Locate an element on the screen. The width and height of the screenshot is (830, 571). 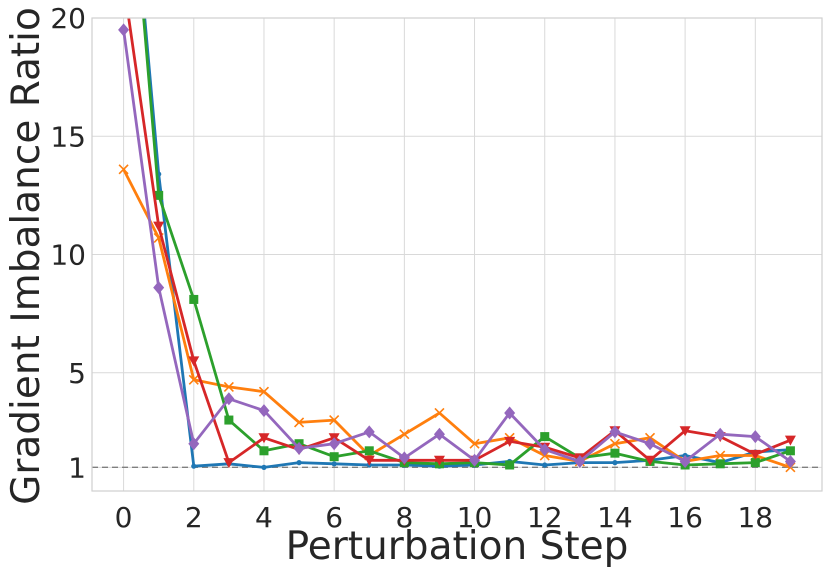
x-tick-label: 14 is located at coordinates (615, 517).